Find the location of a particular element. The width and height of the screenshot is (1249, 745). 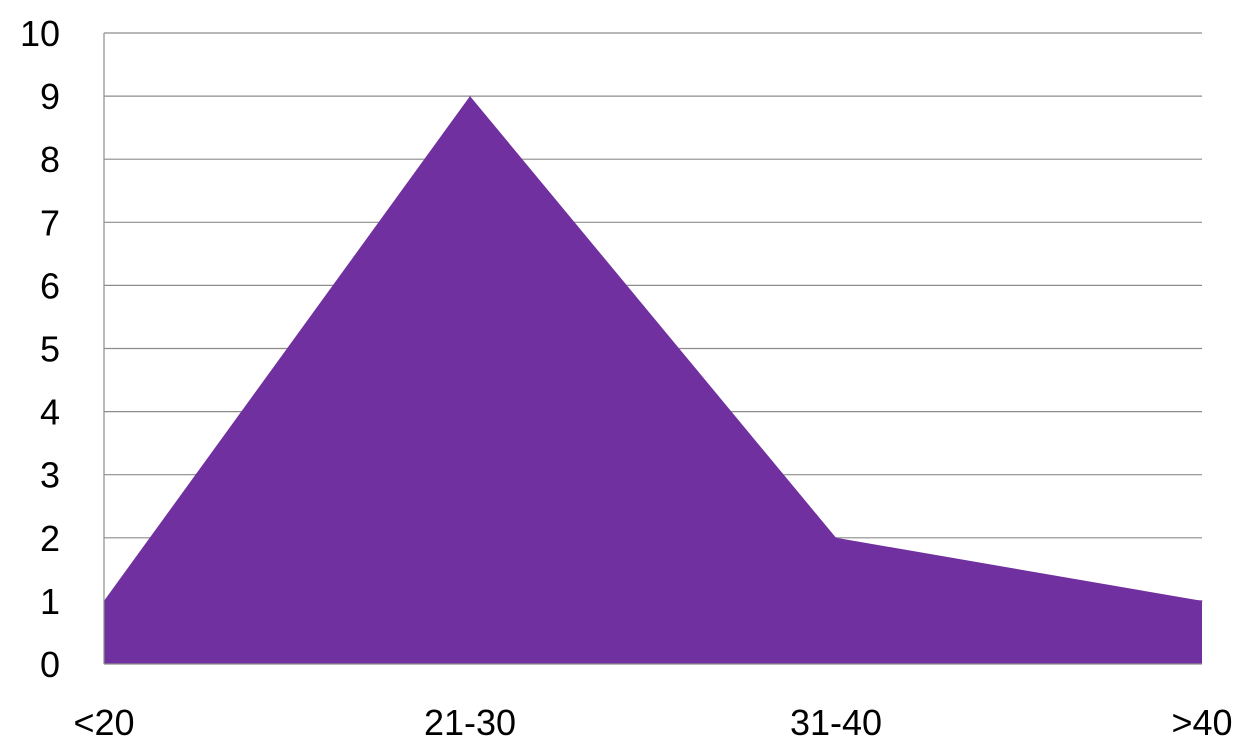

y-tick-label: 2 is located at coordinates (50, 538).